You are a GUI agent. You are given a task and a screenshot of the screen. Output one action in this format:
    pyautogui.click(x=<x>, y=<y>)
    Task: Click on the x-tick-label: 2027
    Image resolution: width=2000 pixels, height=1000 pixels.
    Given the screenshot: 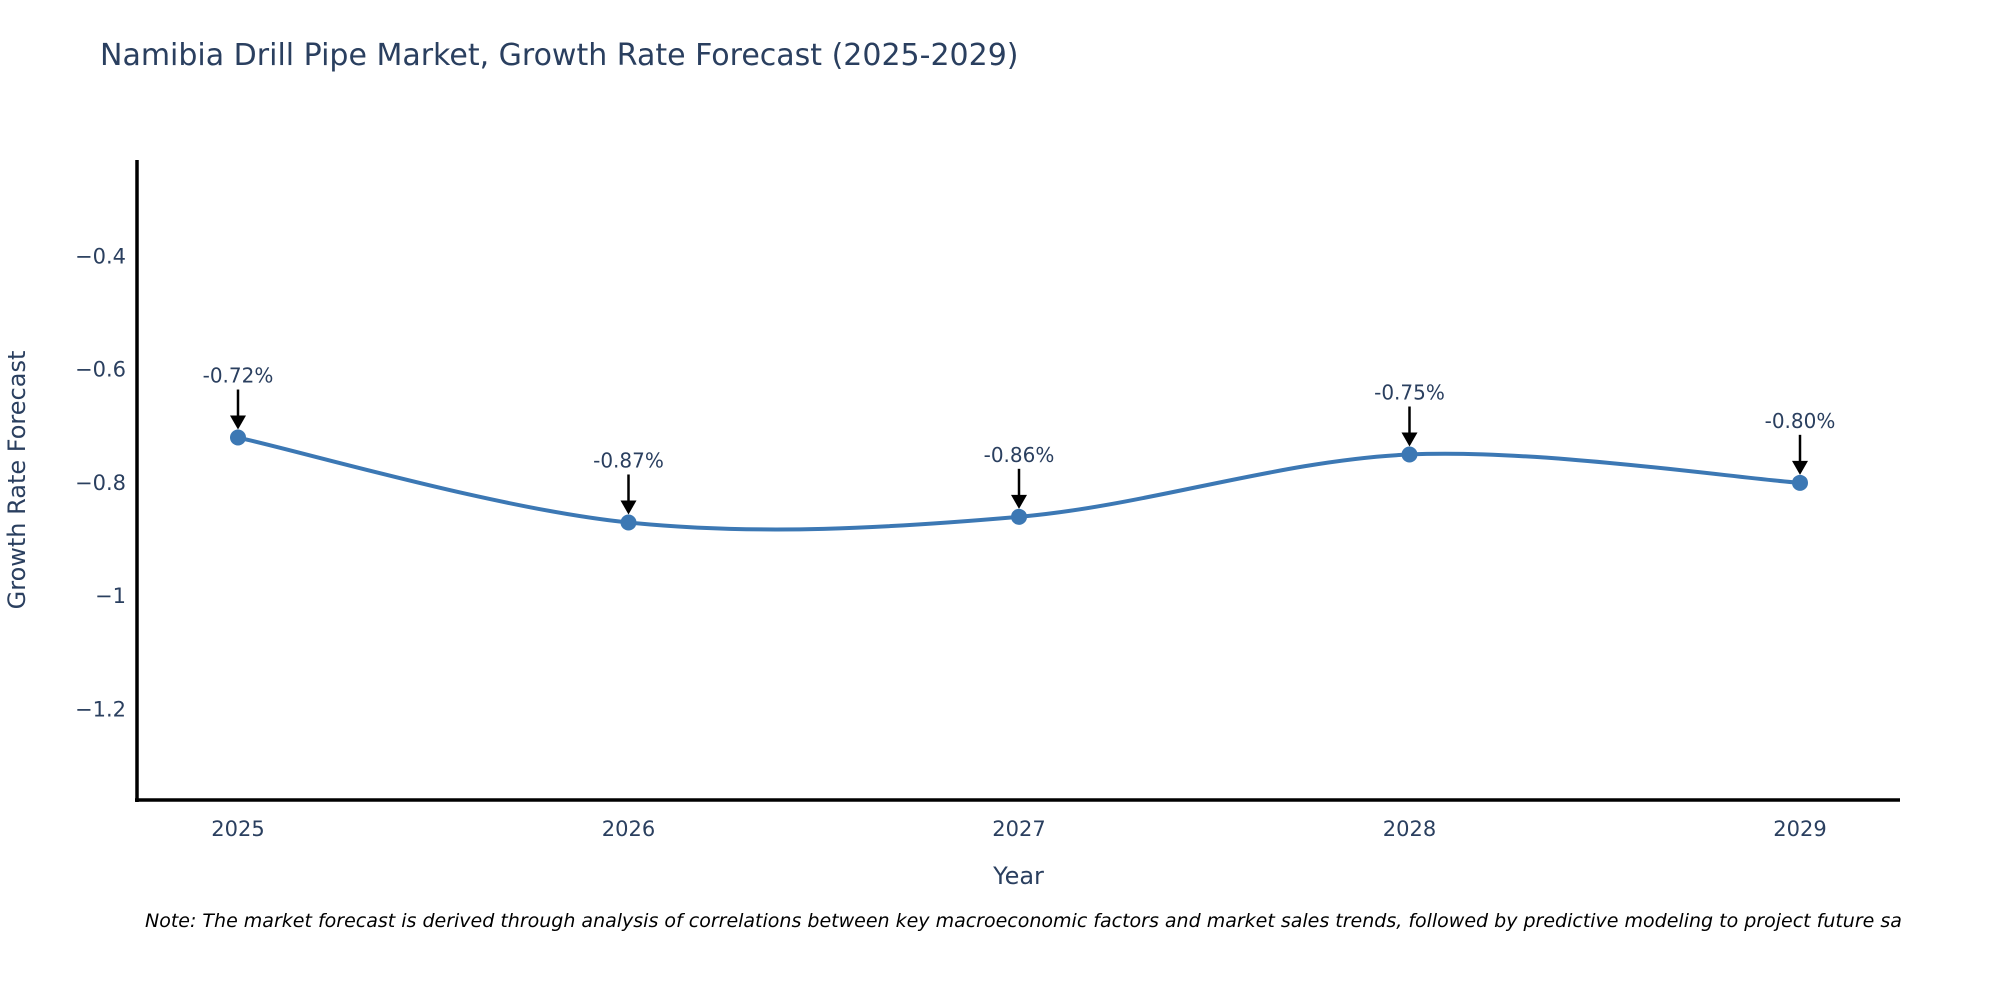 What is the action you would take?
    pyautogui.click(x=1018, y=829)
    